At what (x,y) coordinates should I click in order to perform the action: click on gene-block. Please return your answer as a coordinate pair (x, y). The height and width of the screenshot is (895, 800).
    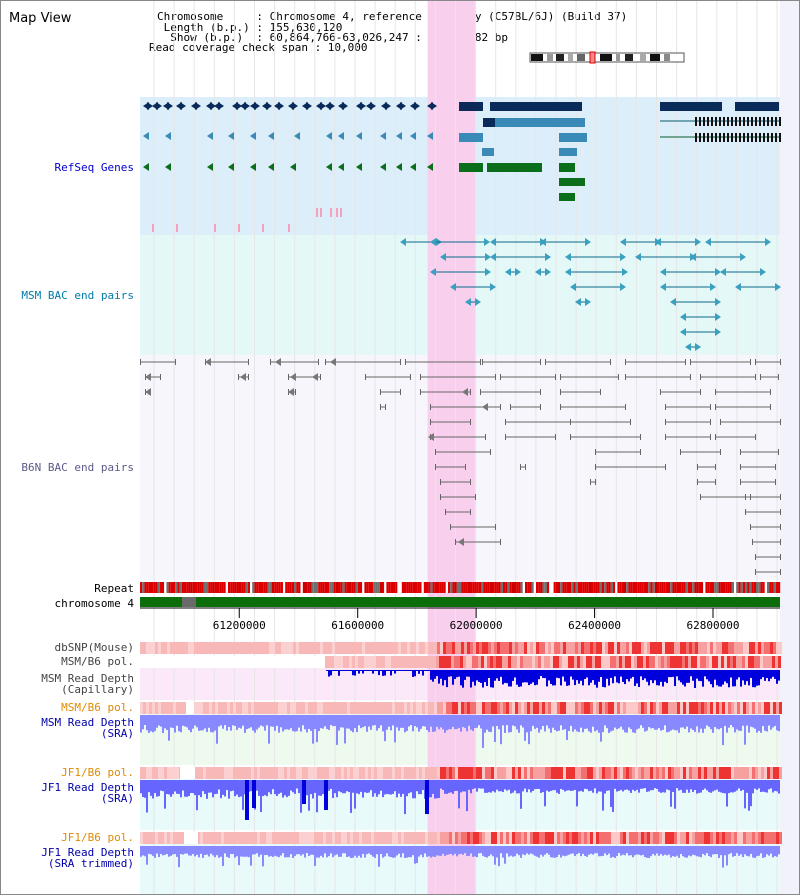
    Looking at the image, I should click on (567, 197).